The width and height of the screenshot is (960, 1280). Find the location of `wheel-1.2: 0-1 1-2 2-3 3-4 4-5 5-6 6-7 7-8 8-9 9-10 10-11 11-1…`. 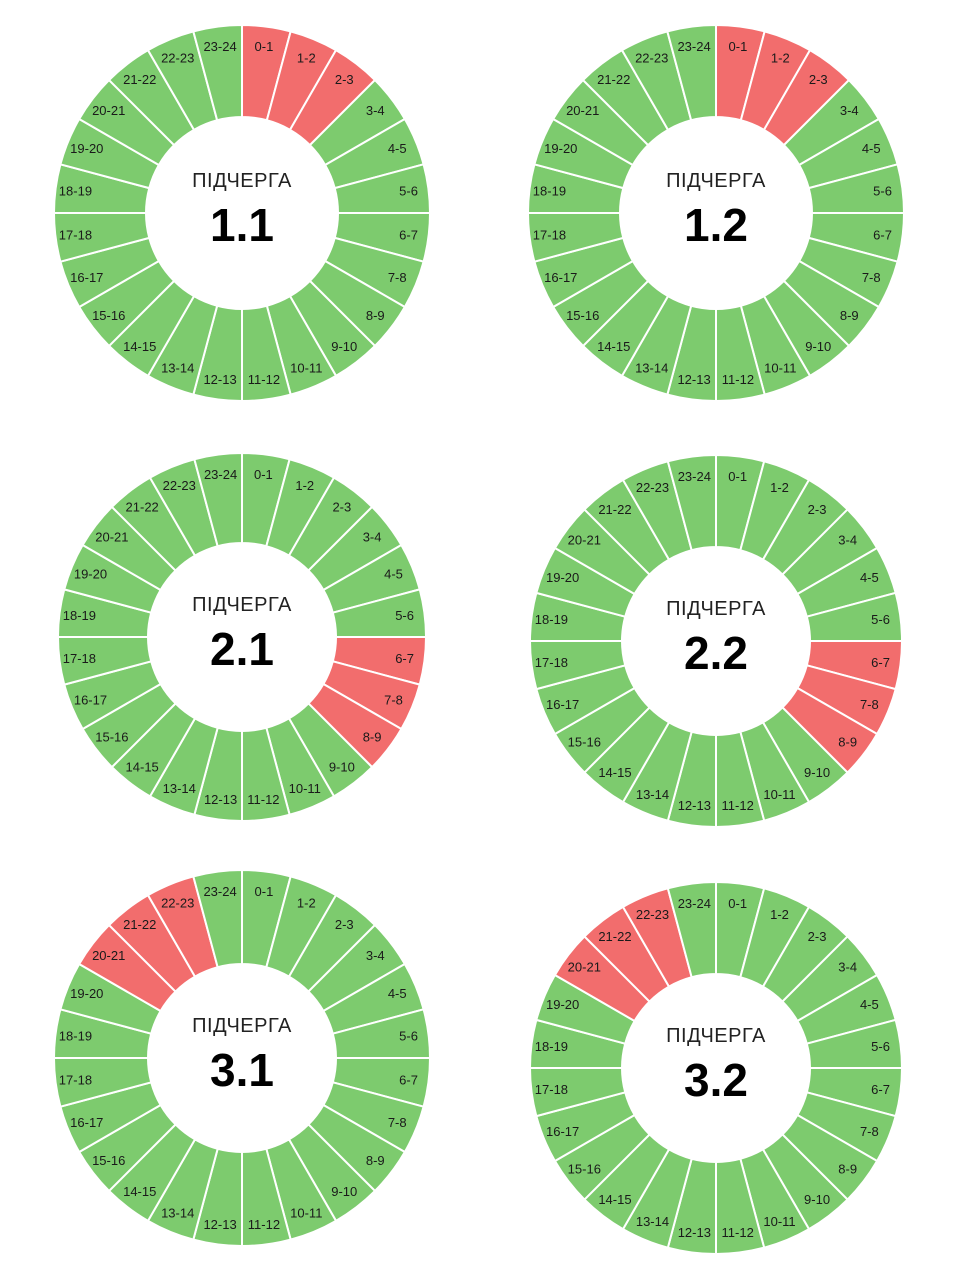

wheel-1.2: 0-1 1-2 2-3 3-4 4-5 5-6 6-7 7-8 8-9 9-10 10-11 11-1… is located at coordinates (716, 213).